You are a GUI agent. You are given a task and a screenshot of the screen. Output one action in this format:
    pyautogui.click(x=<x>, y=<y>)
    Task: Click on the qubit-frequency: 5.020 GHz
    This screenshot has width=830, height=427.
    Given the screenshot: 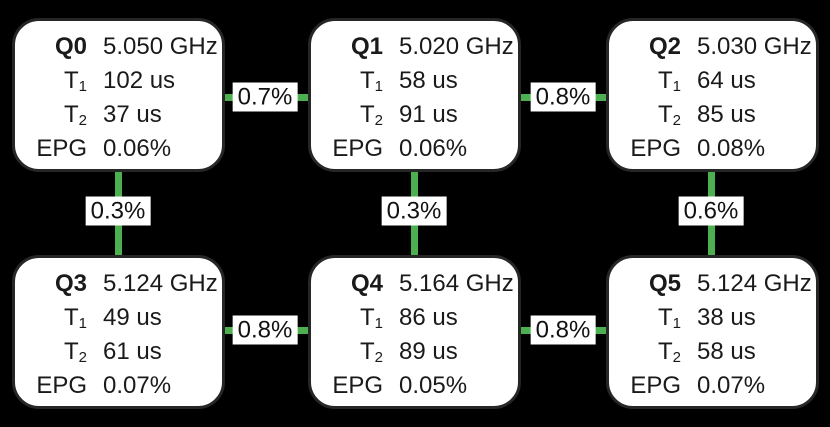 What is the action you would take?
    pyautogui.click(x=456, y=46)
    